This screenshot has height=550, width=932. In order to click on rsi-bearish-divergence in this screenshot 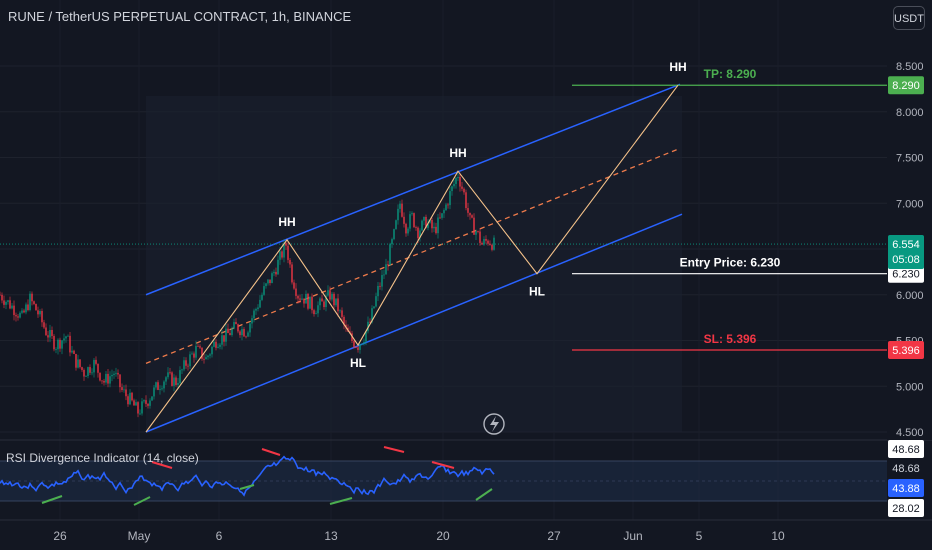, I will do `click(394, 449)`.